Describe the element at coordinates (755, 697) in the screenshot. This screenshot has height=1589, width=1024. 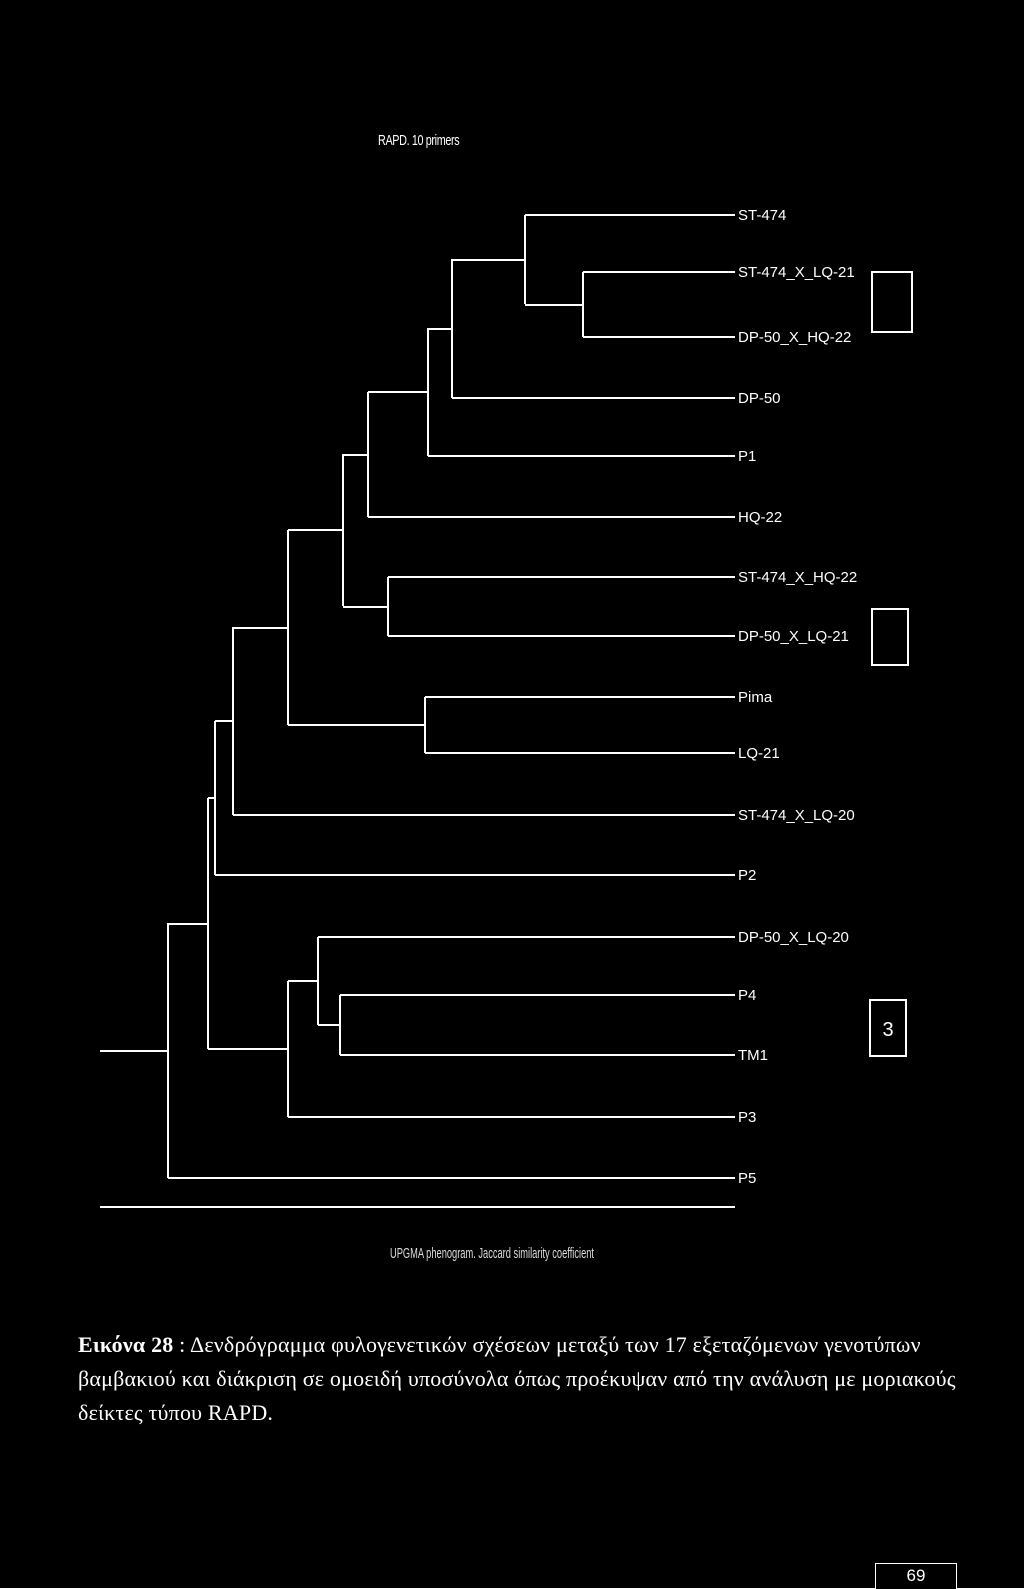
I see `leaf-label: Pima` at that location.